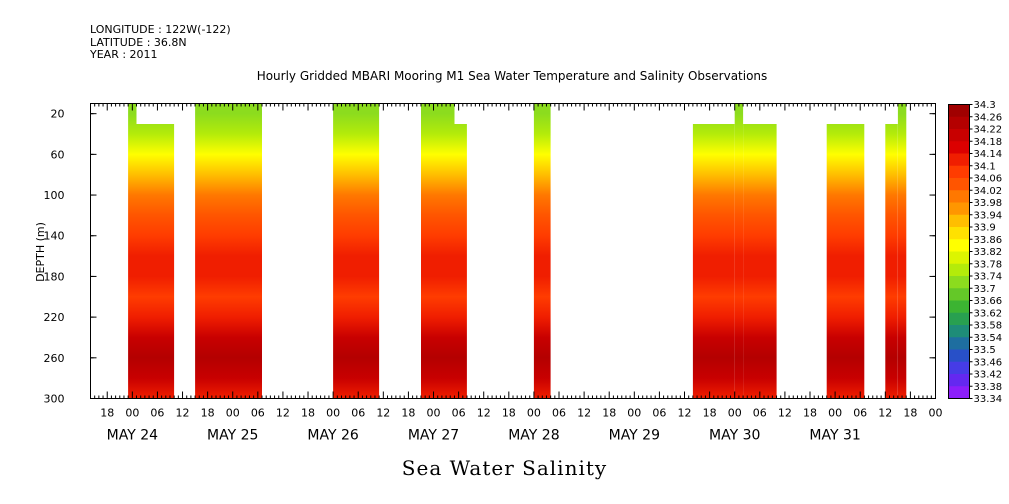 Image resolution: width=1009 pixels, height=504 pixels. What do you see at coordinates (985, 105) in the screenshot?
I see `colorbar-label: 34.3` at bounding box center [985, 105].